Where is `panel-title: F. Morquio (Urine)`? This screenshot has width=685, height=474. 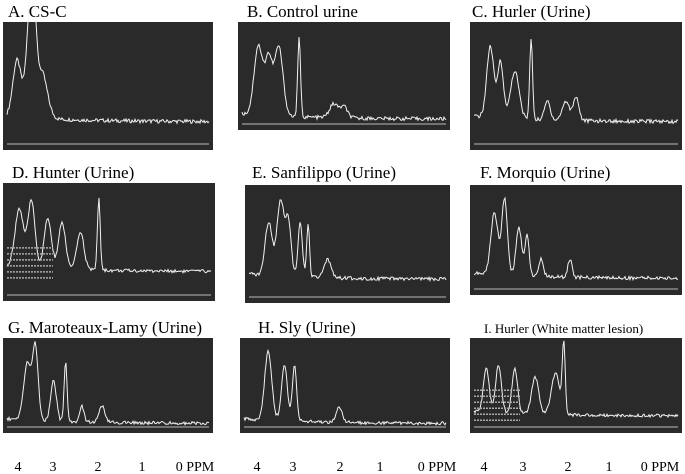
panel-title: F. Morquio (Urine) is located at coordinates (545, 172).